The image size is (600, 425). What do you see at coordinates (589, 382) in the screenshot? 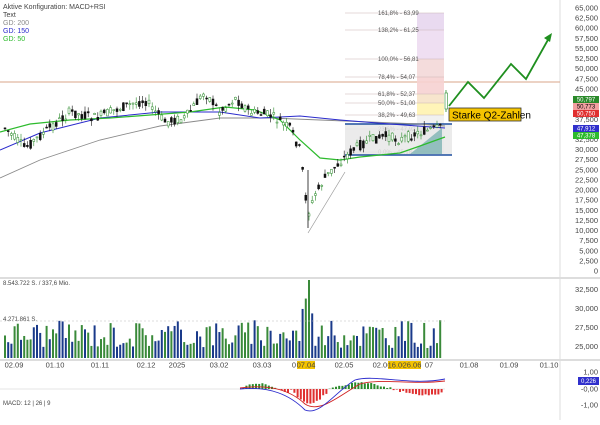
I see `macd-value-label: 0,226` at bounding box center [589, 382].